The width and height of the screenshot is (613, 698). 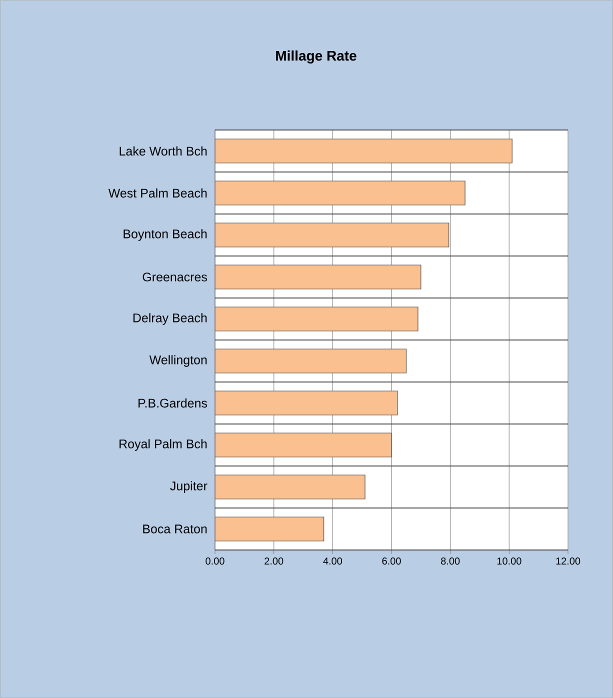 What do you see at coordinates (178, 361) in the screenshot?
I see `y-tick-label: Wellington` at bounding box center [178, 361].